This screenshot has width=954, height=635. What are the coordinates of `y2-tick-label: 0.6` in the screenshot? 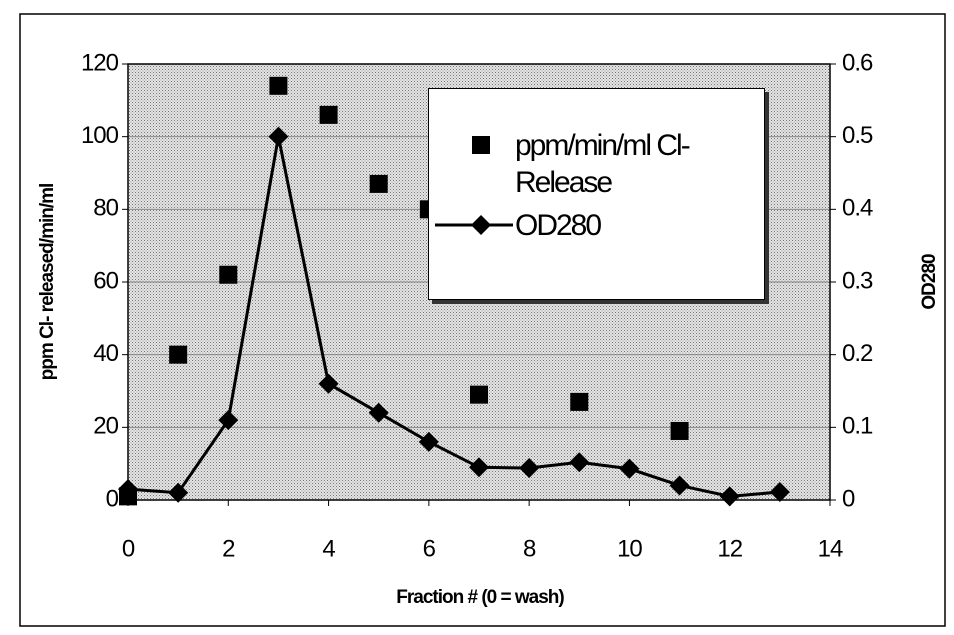 It's located at (857, 62).